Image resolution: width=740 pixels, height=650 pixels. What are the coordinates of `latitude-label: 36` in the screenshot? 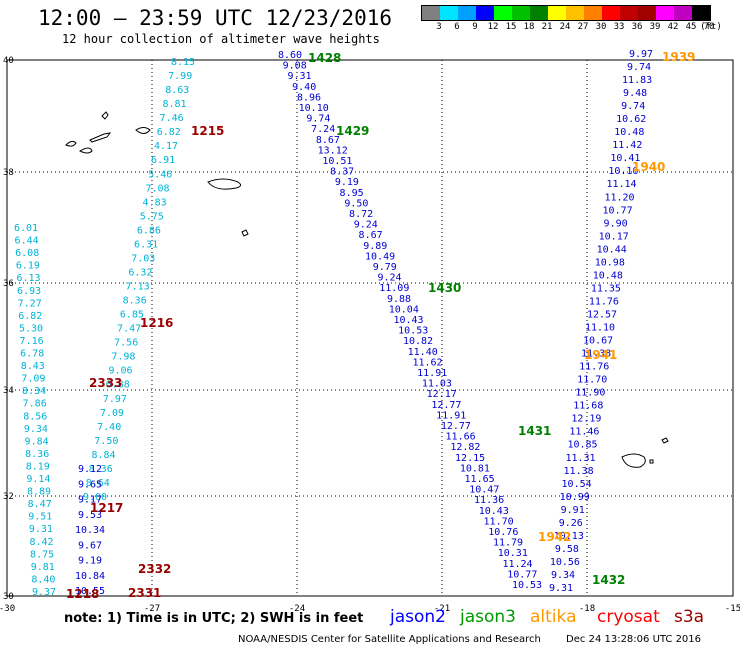 It's located at (8, 284).